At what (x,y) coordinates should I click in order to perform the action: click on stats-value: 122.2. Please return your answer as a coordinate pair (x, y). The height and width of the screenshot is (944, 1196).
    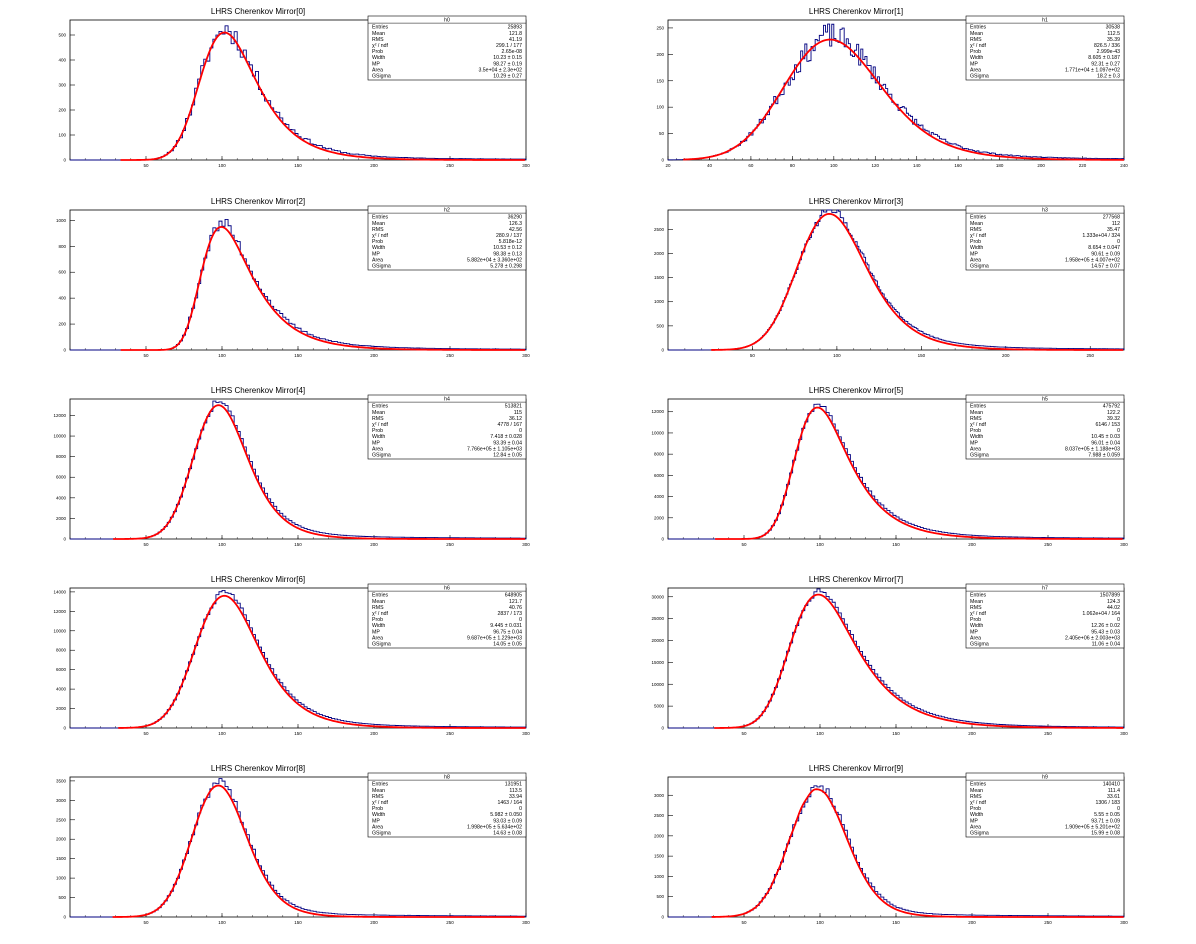
    Looking at the image, I should click on (1113, 413).